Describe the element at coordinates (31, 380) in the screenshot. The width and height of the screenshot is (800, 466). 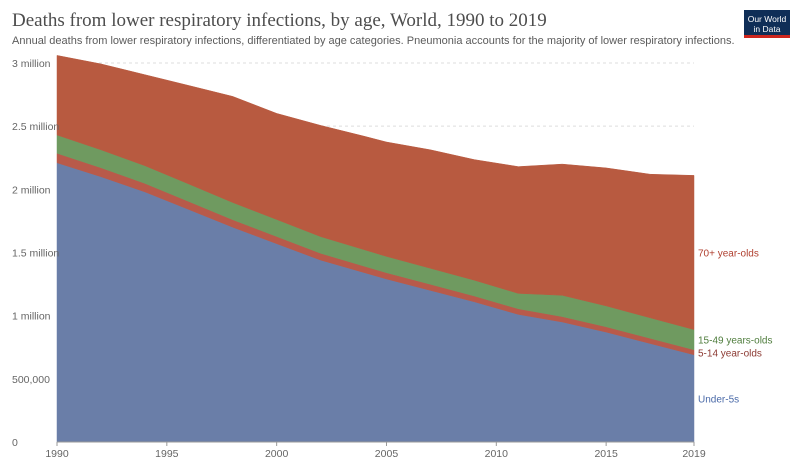
I see `y-tick-label: 500,000` at that location.